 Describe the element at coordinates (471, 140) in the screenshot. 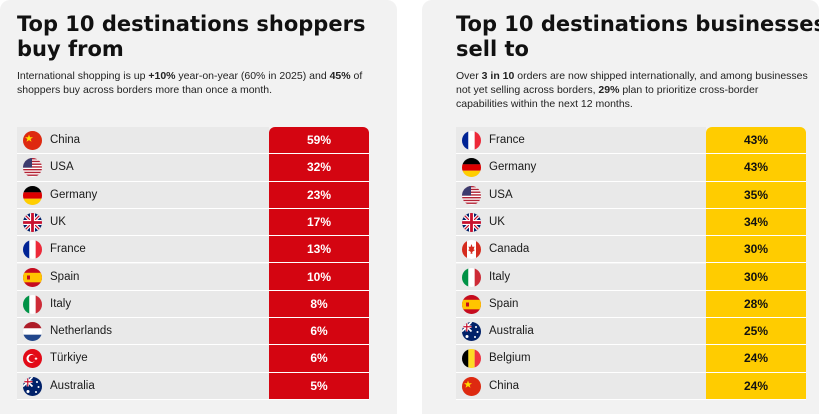

I see `fr-flag-icon` at that location.